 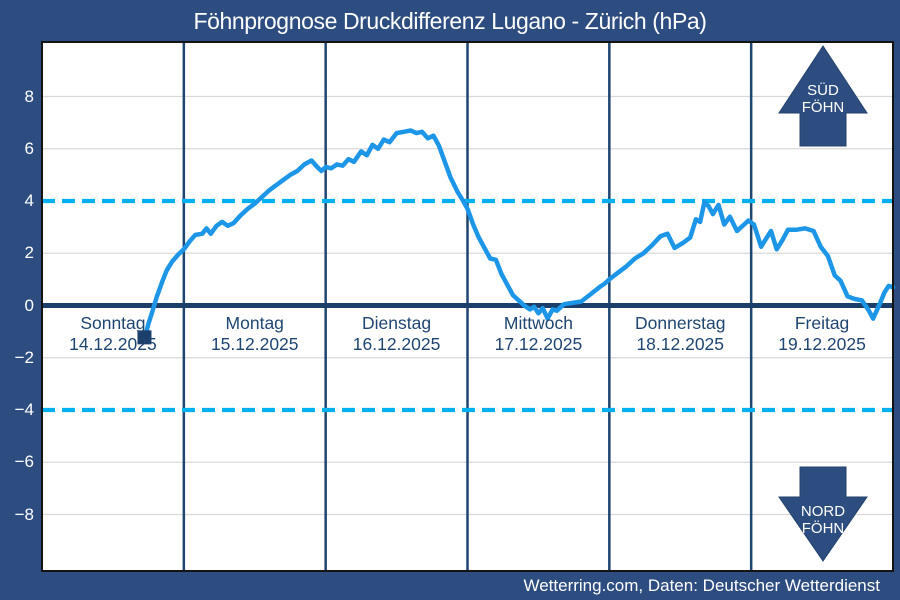 I want to click on sued-foehn-arrow, so click(x=823, y=96).